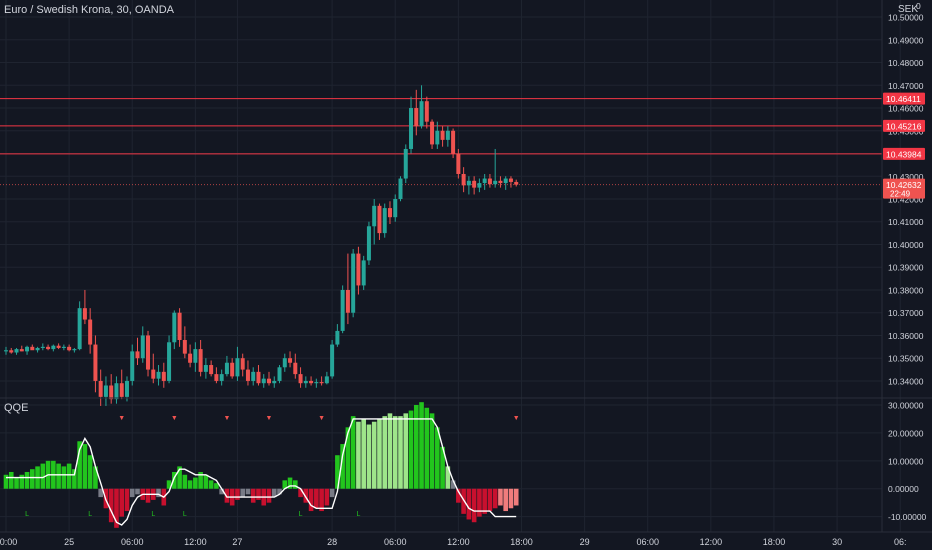 The height and width of the screenshot is (550, 932). Describe the element at coordinates (89, 10) in the screenshot. I see `chart-title: Euro / Swedish Krona, 30, OANDA` at that location.